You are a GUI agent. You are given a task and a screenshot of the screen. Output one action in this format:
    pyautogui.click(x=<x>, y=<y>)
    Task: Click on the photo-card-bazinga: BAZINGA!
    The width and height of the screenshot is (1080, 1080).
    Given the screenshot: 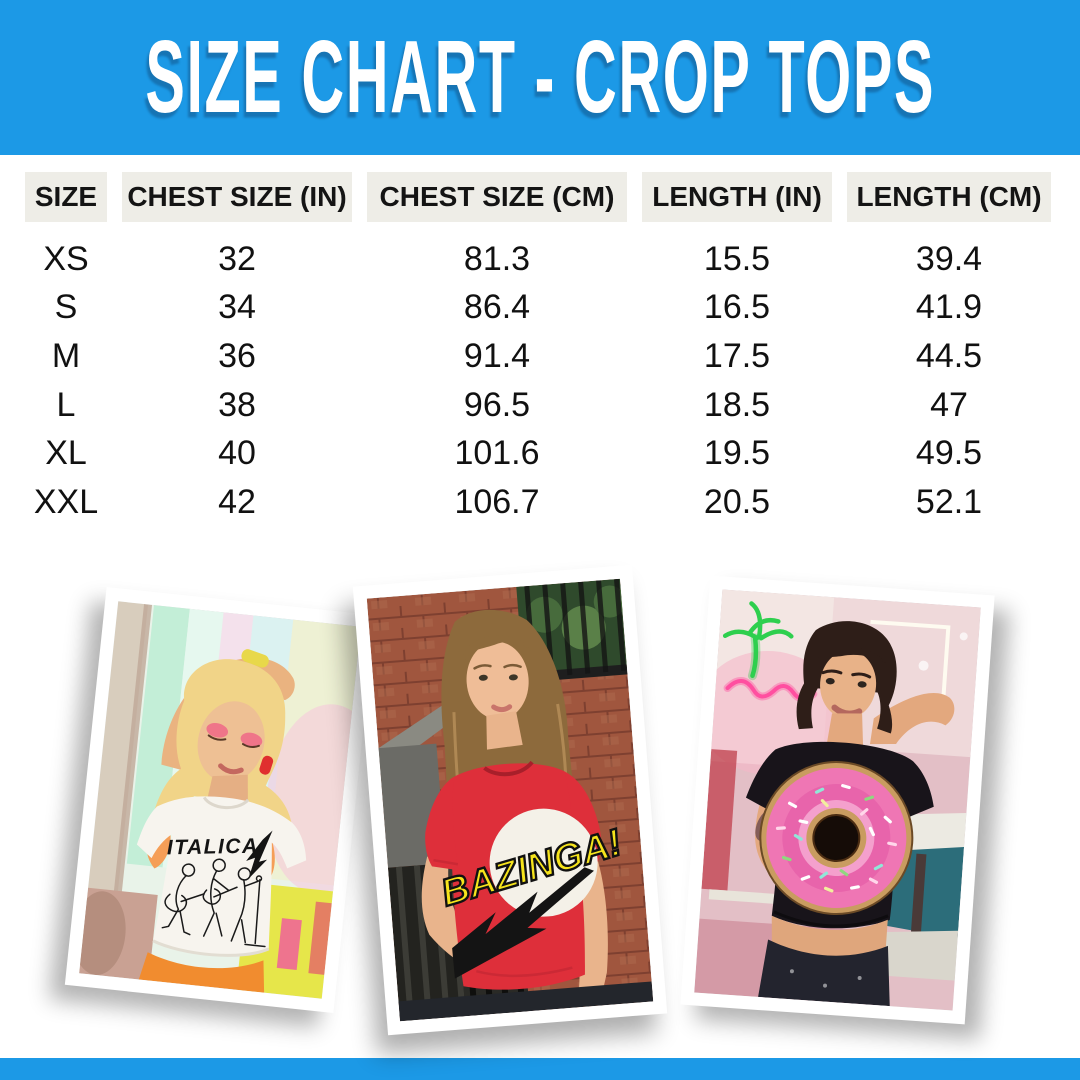 What is the action you would take?
    pyautogui.click(x=510, y=800)
    